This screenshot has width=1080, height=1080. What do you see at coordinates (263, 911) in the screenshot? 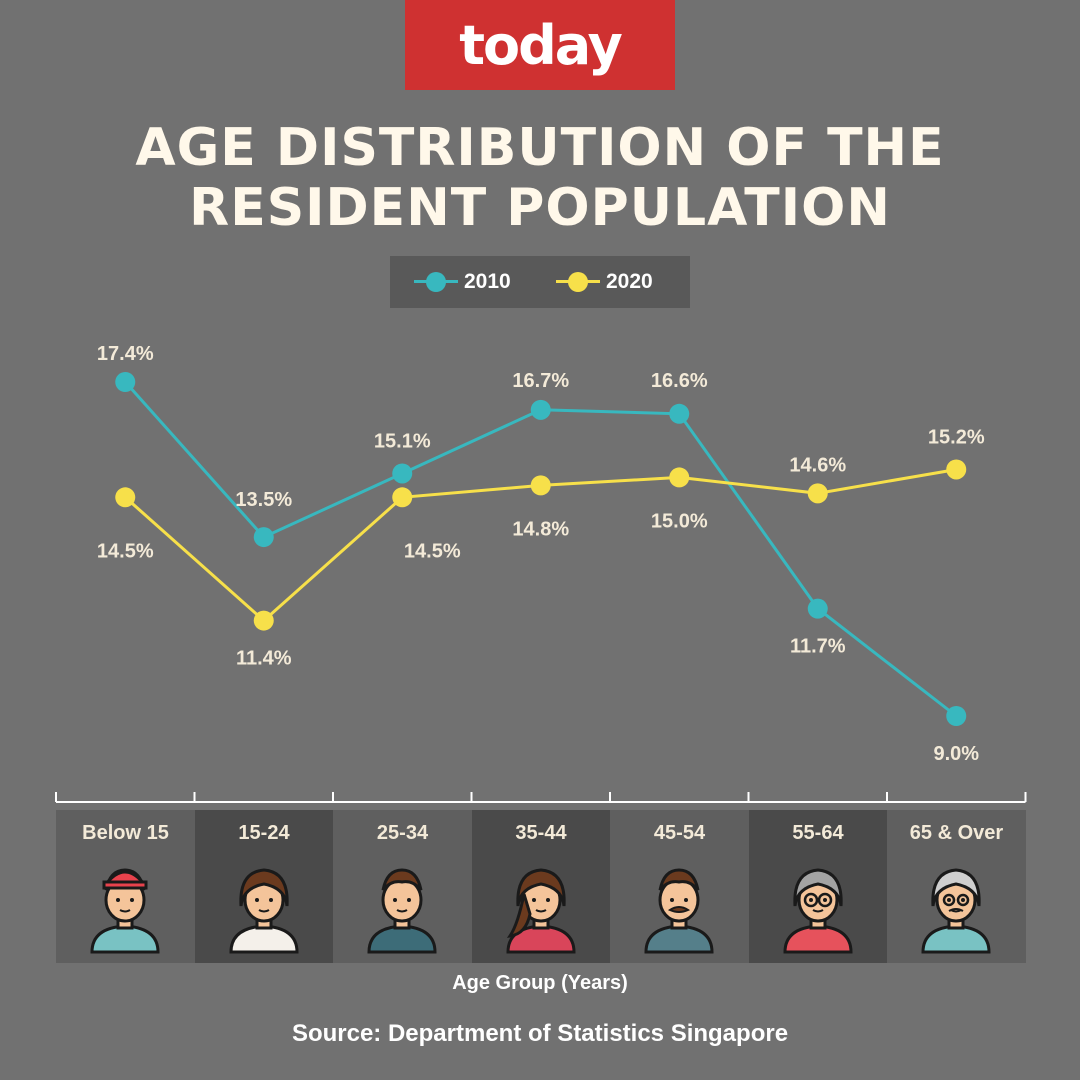
I see `young-woman-icon` at bounding box center [263, 911].